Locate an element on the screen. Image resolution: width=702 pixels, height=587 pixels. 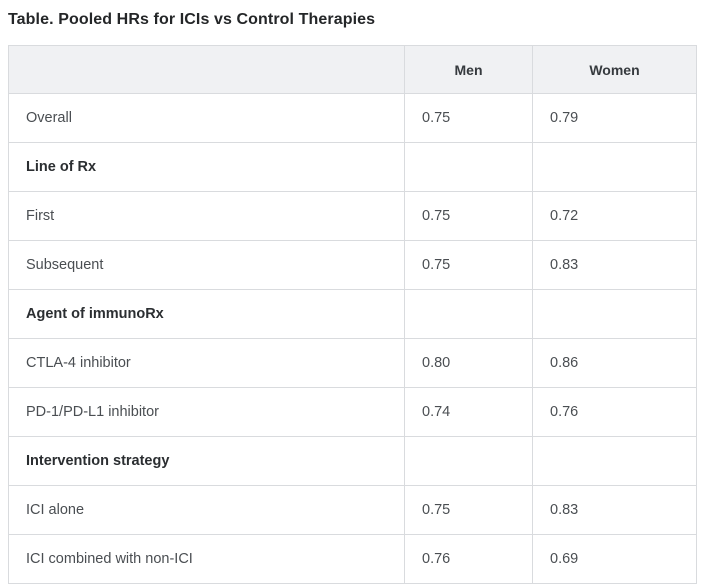
table-row: Agent of immunoRx is located at coordinates (352, 314).